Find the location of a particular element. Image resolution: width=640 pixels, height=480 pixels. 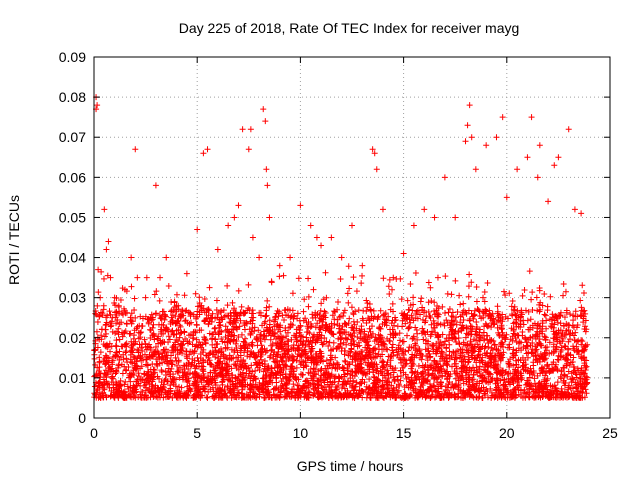

x-axis-label: GPS time / hours is located at coordinates (350, 466).